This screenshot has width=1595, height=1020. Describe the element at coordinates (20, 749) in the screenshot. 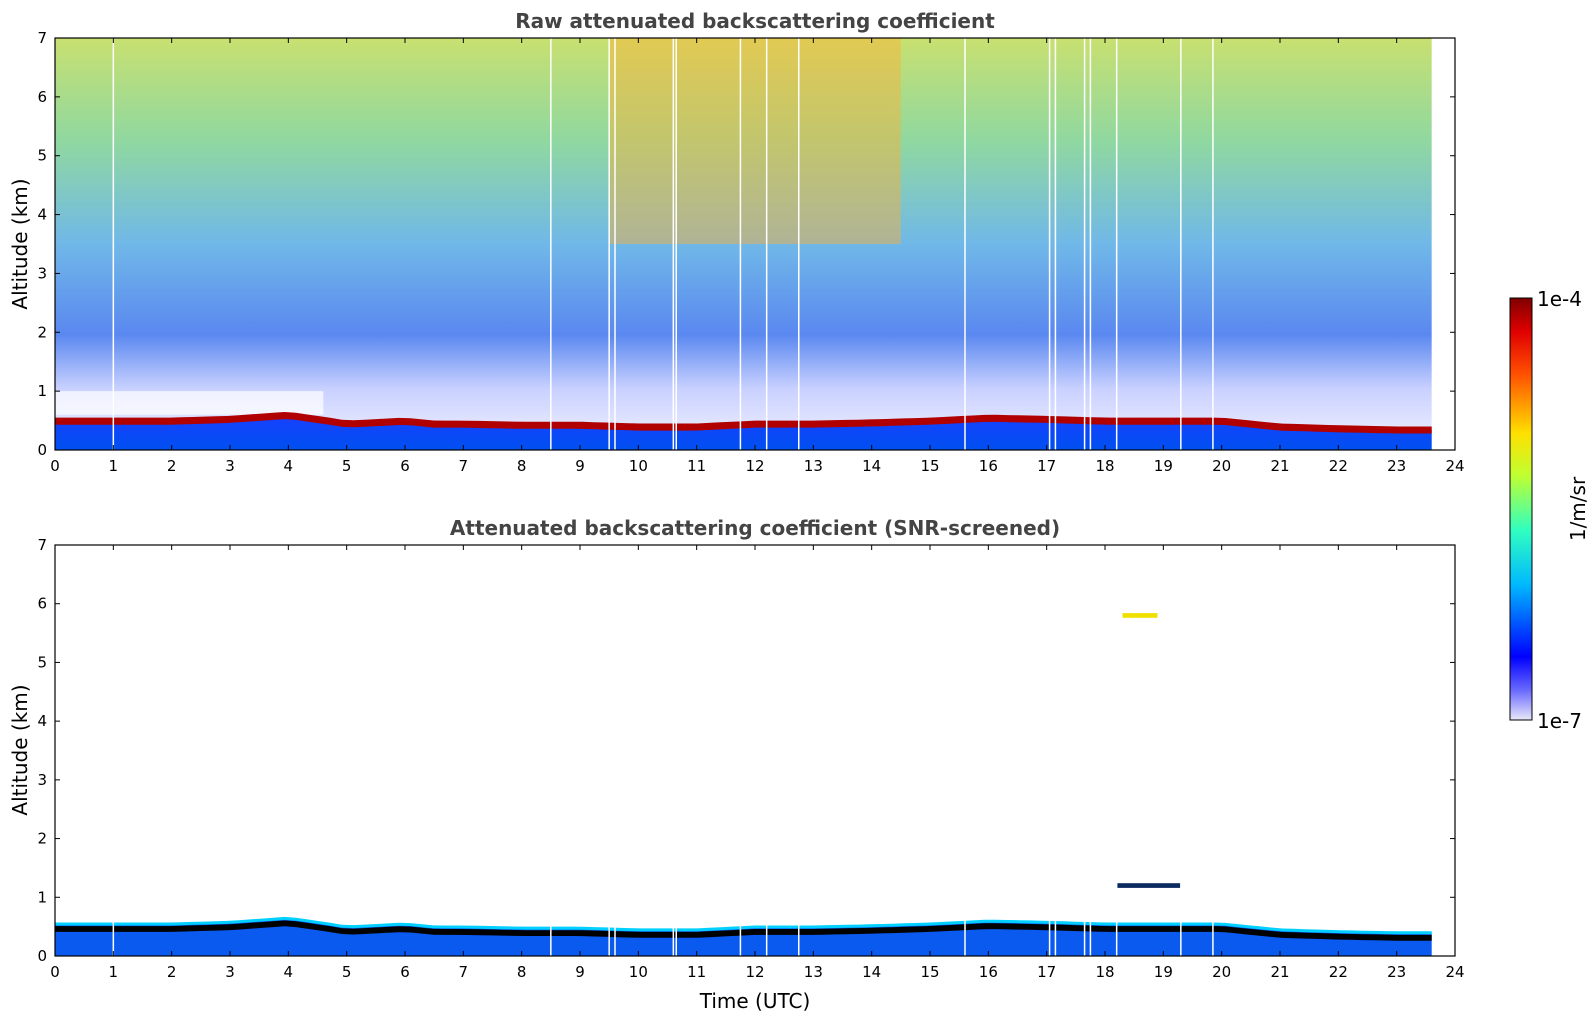

I see `panel2-y-label: Altitude (km)` at that location.